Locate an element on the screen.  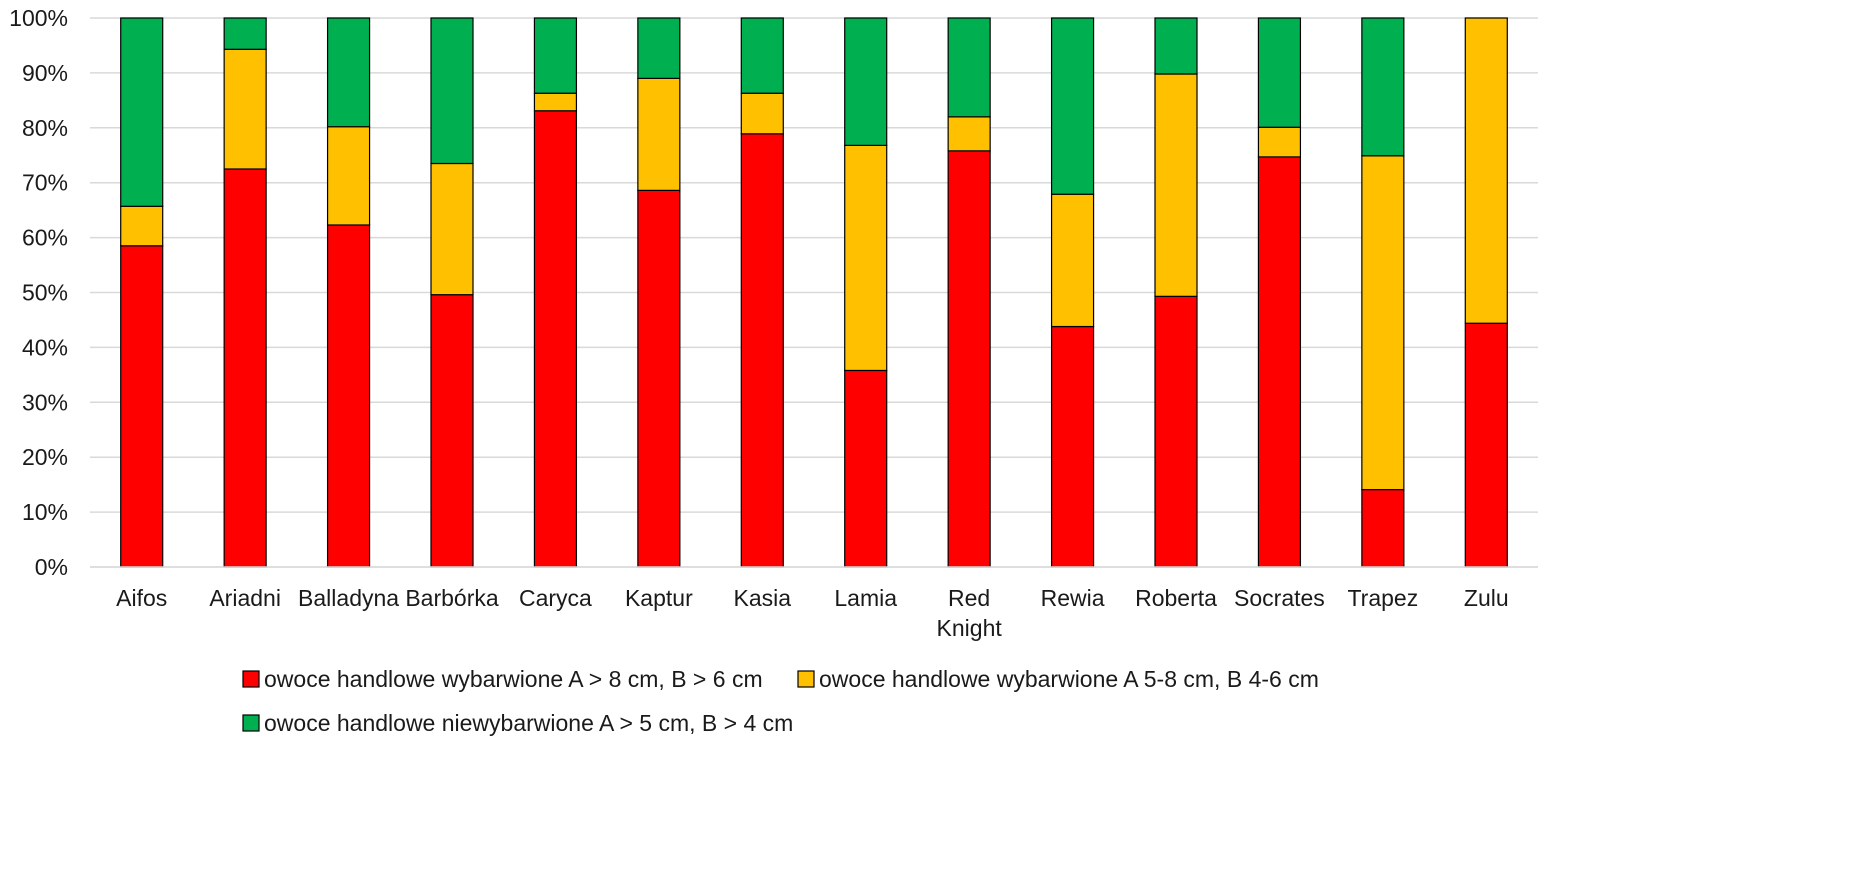
x-category-label: Rewia is located at coordinates (1073, 598).